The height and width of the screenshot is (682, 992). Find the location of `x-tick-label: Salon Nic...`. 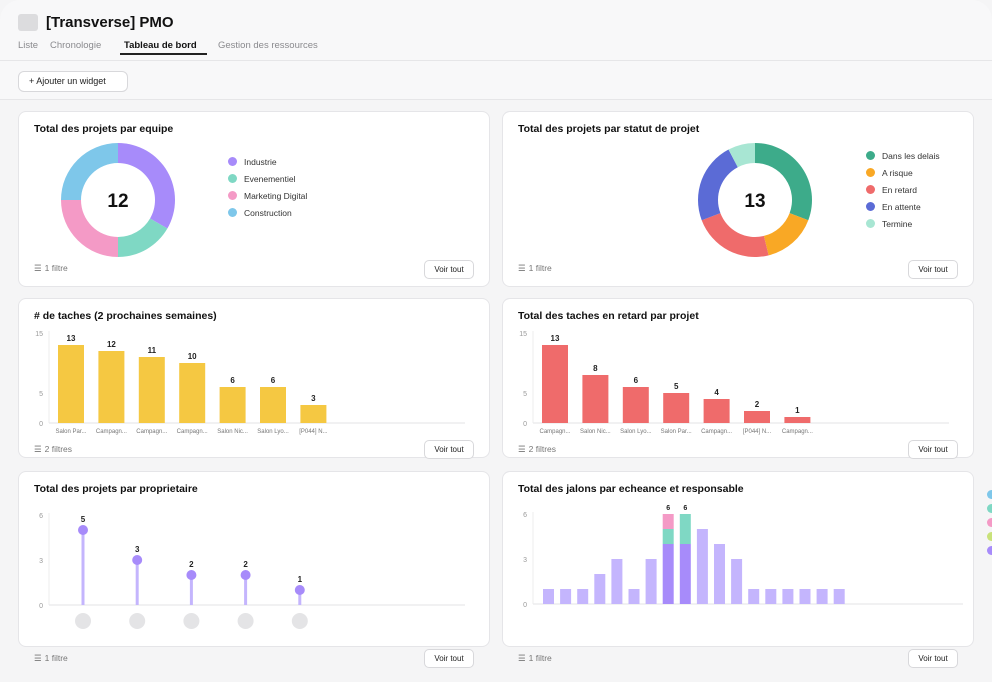

x-tick-label: Salon Nic... is located at coordinates (595, 432).